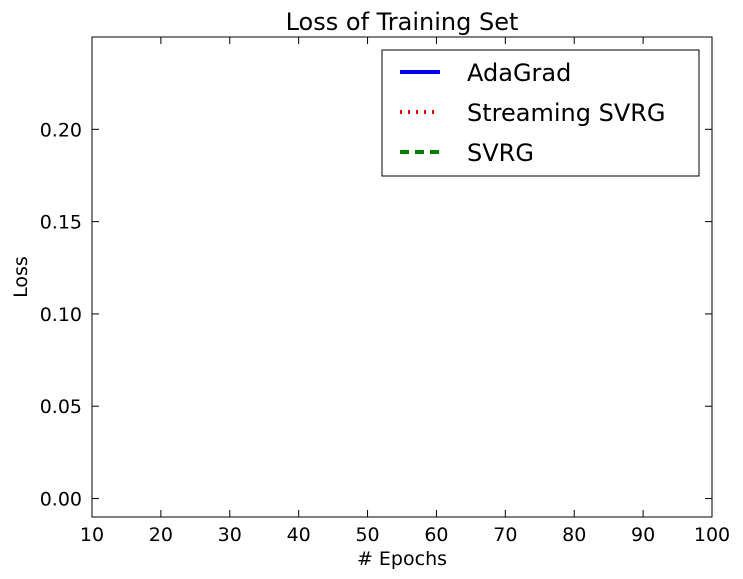  Describe the element at coordinates (61, 223) in the screenshot. I see `y-tick-label: 0.15` at that location.